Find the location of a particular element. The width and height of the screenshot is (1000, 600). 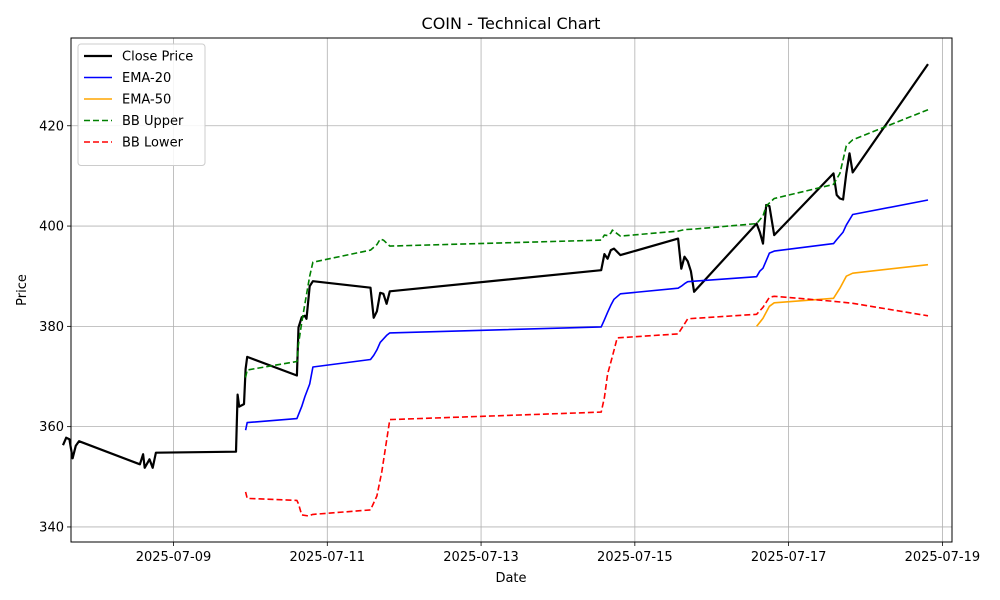

legend-label: Close Price is located at coordinates (157, 57).